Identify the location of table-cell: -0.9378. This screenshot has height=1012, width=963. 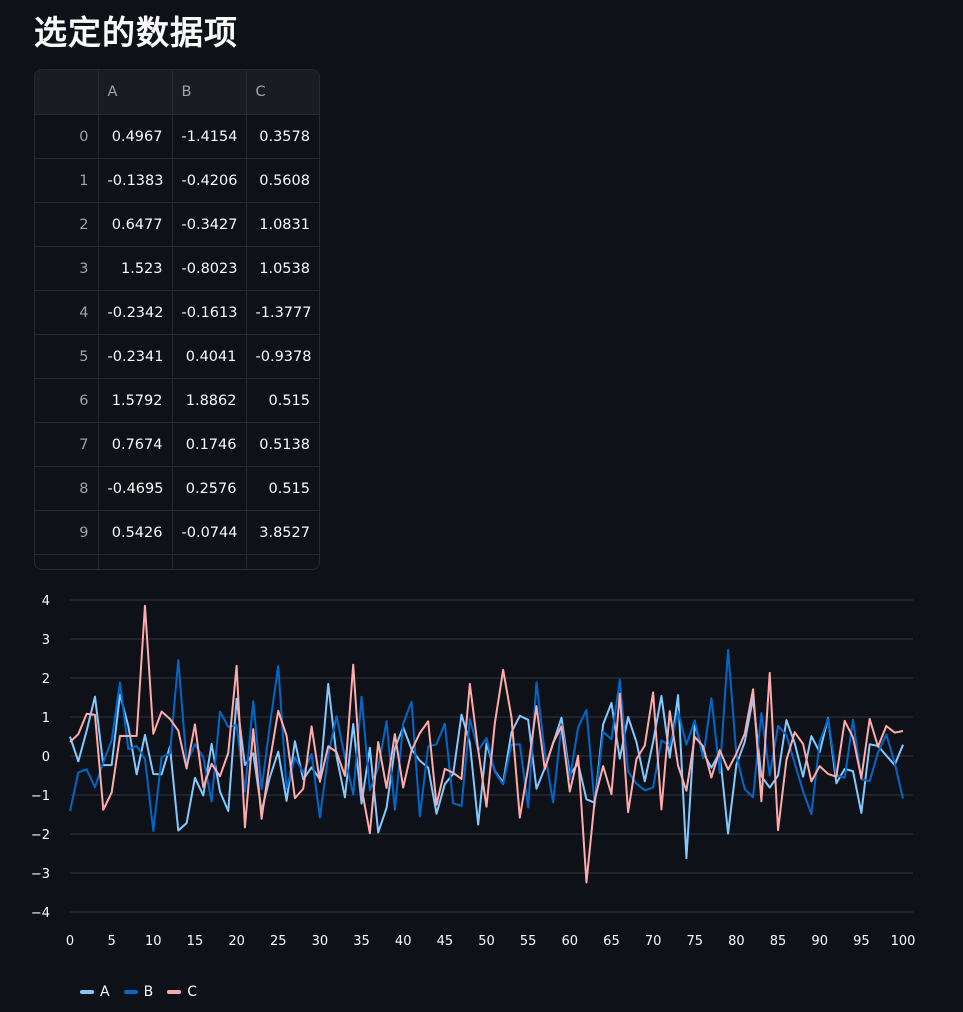
(282, 357).